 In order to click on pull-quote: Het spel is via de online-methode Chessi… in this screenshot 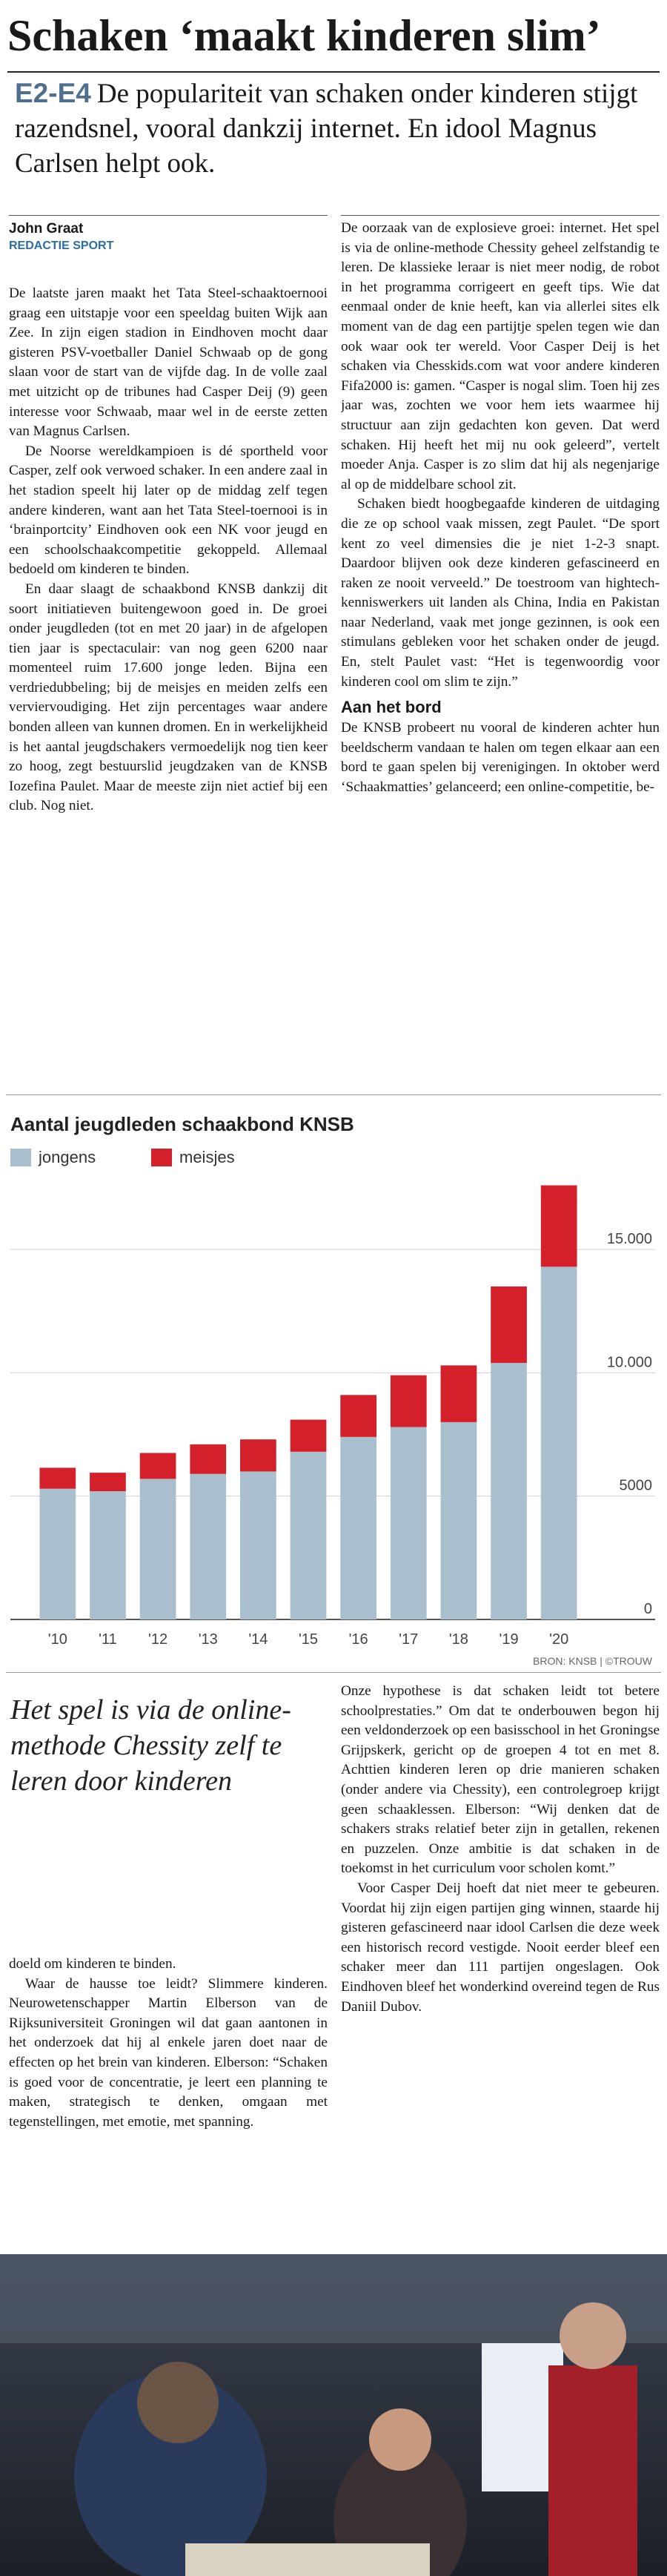, I will do `click(150, 1745)`.